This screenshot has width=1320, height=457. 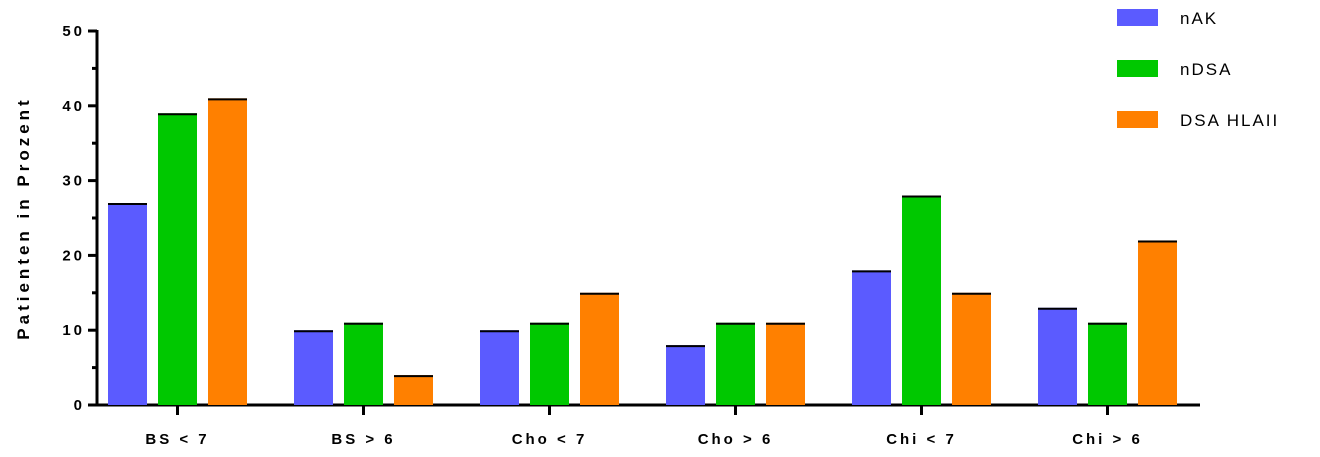 What do you see at coordinates (363, 439) in the screenshot?
I see `x-tick-label: BS > 6` at bounding box center [363, 439].